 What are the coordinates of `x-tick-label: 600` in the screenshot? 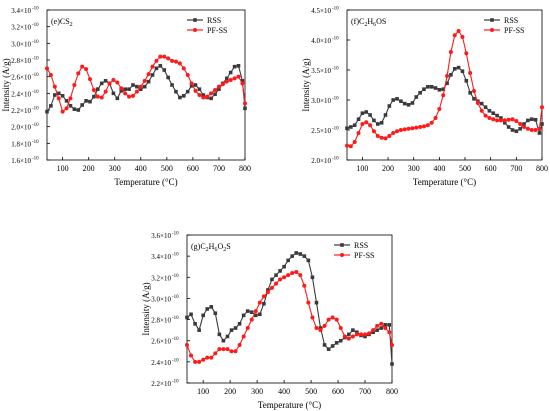 It's located at (193, 168).